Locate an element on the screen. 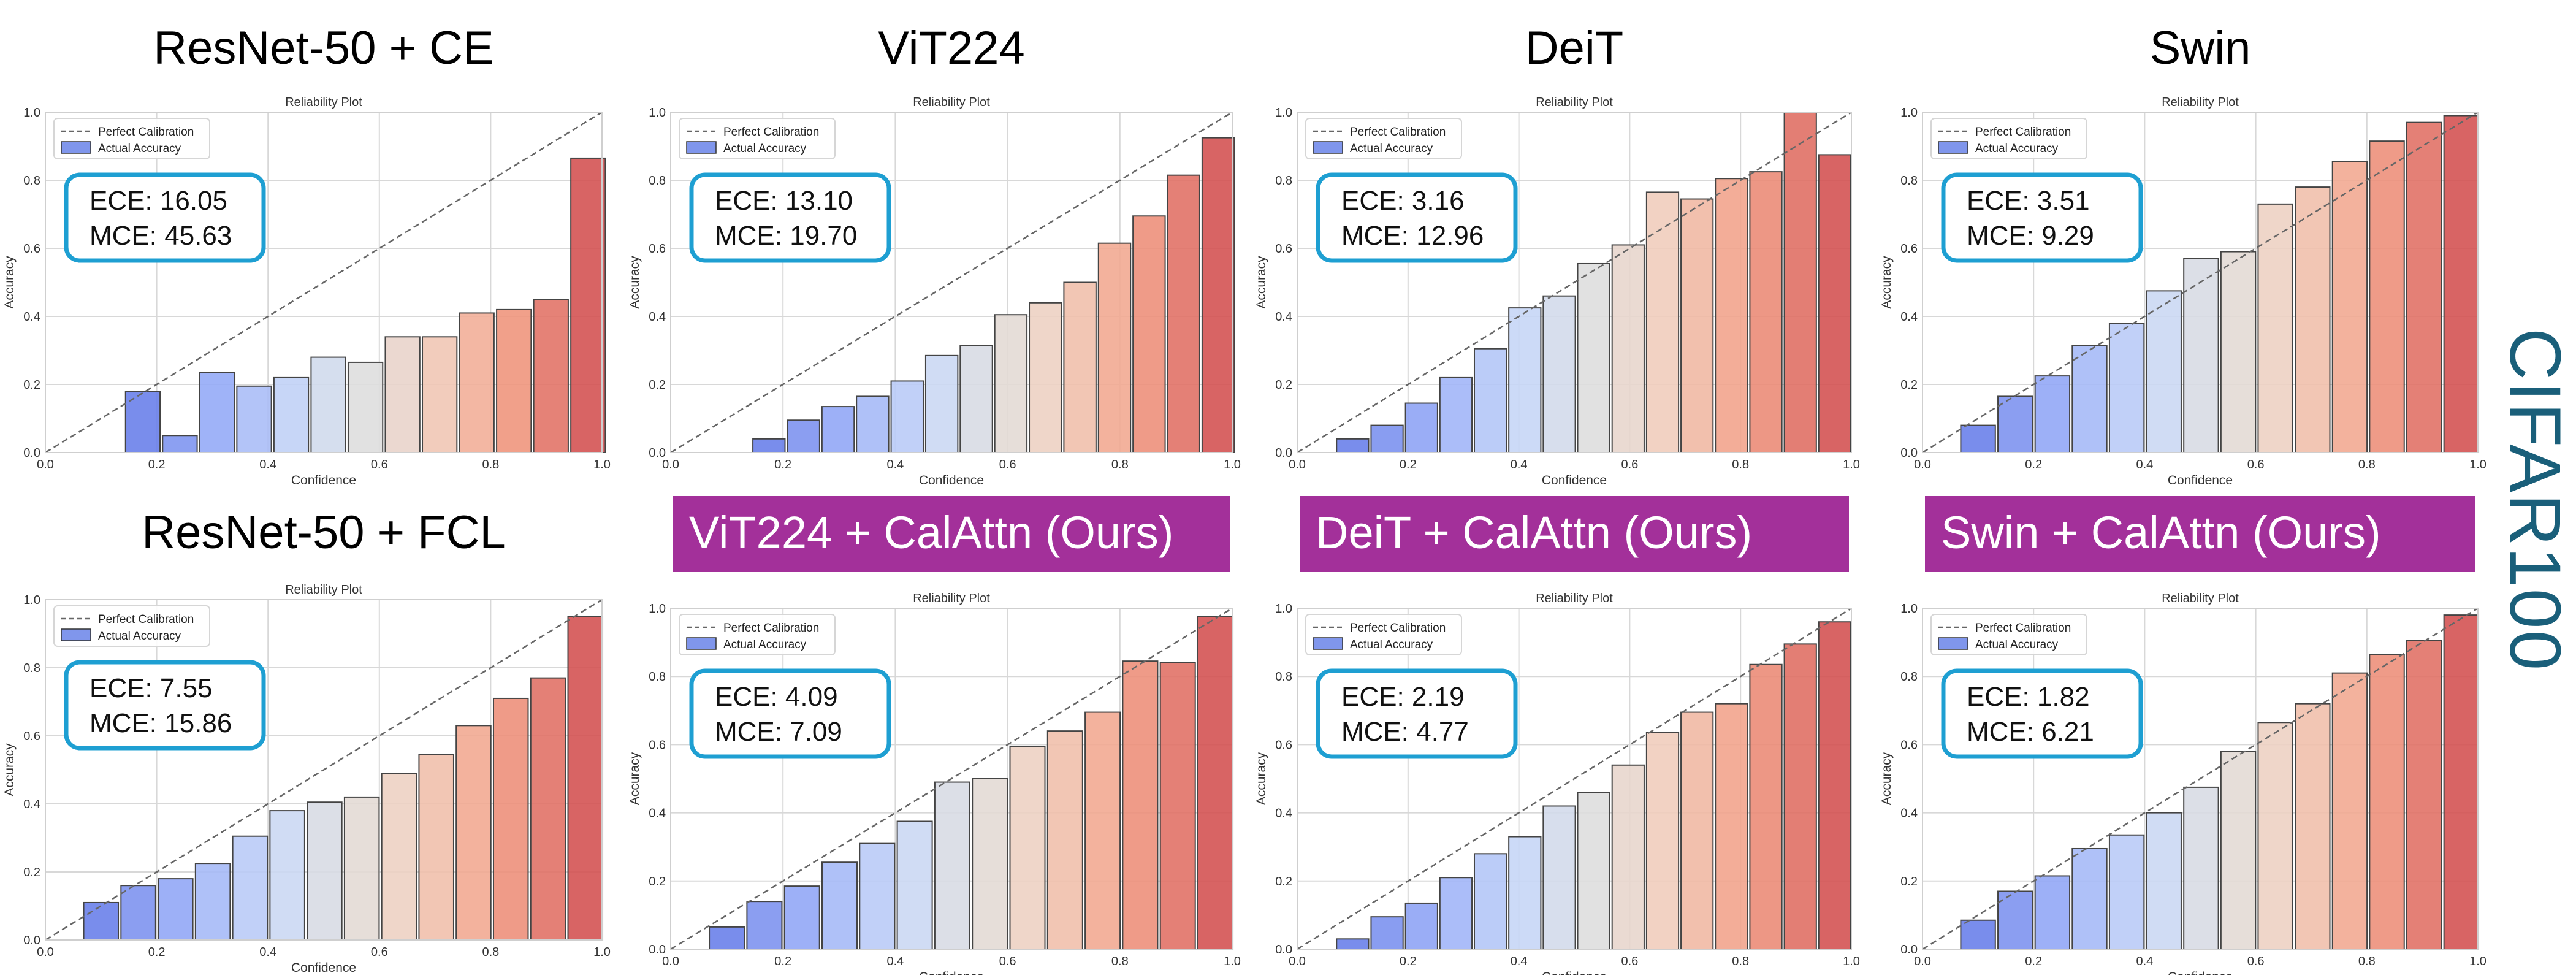  mce-value: MCE: 4.77 is located at coordinates (1405, 732).